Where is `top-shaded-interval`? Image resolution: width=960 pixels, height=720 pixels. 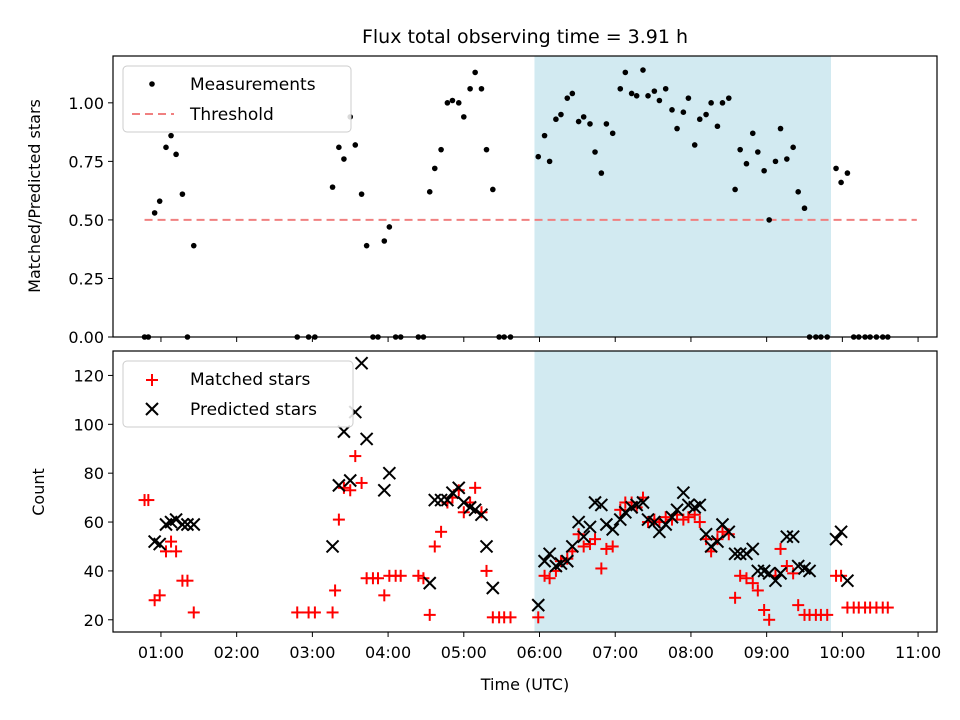 top-shaded-interval is located at coordinates (683, 196).